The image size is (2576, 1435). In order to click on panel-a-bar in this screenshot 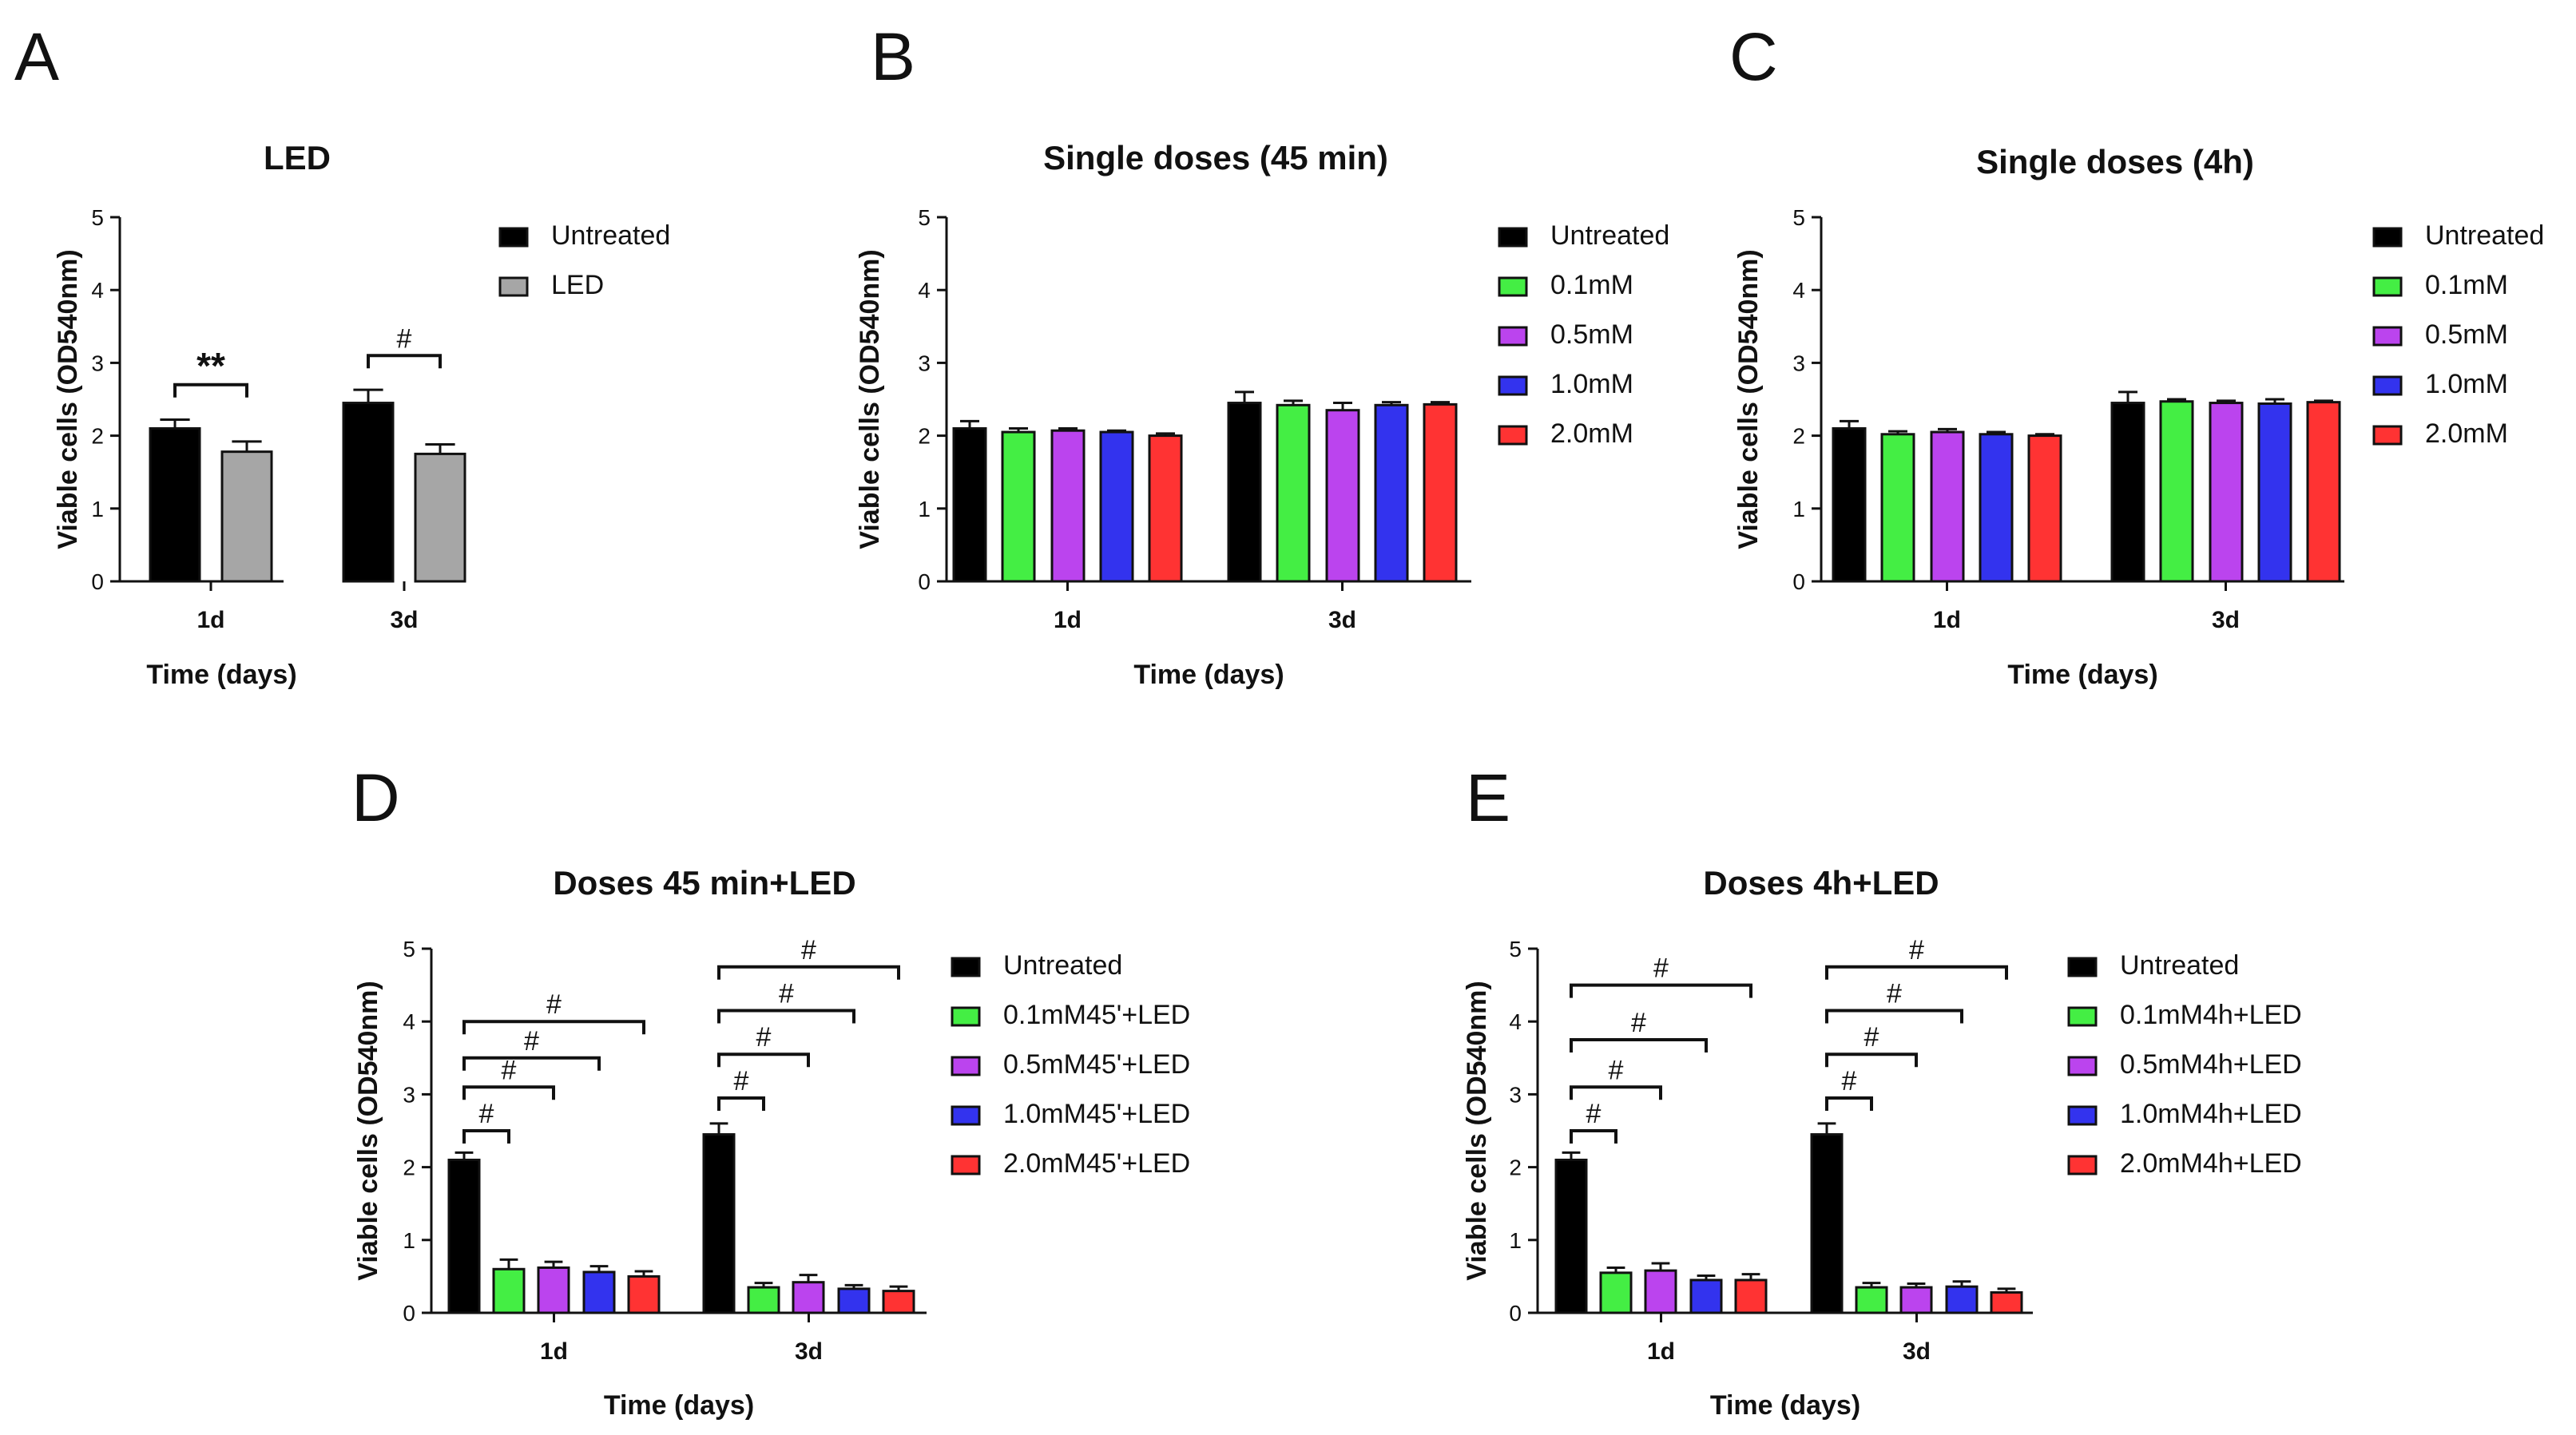, I will do `click(440, 517)`.